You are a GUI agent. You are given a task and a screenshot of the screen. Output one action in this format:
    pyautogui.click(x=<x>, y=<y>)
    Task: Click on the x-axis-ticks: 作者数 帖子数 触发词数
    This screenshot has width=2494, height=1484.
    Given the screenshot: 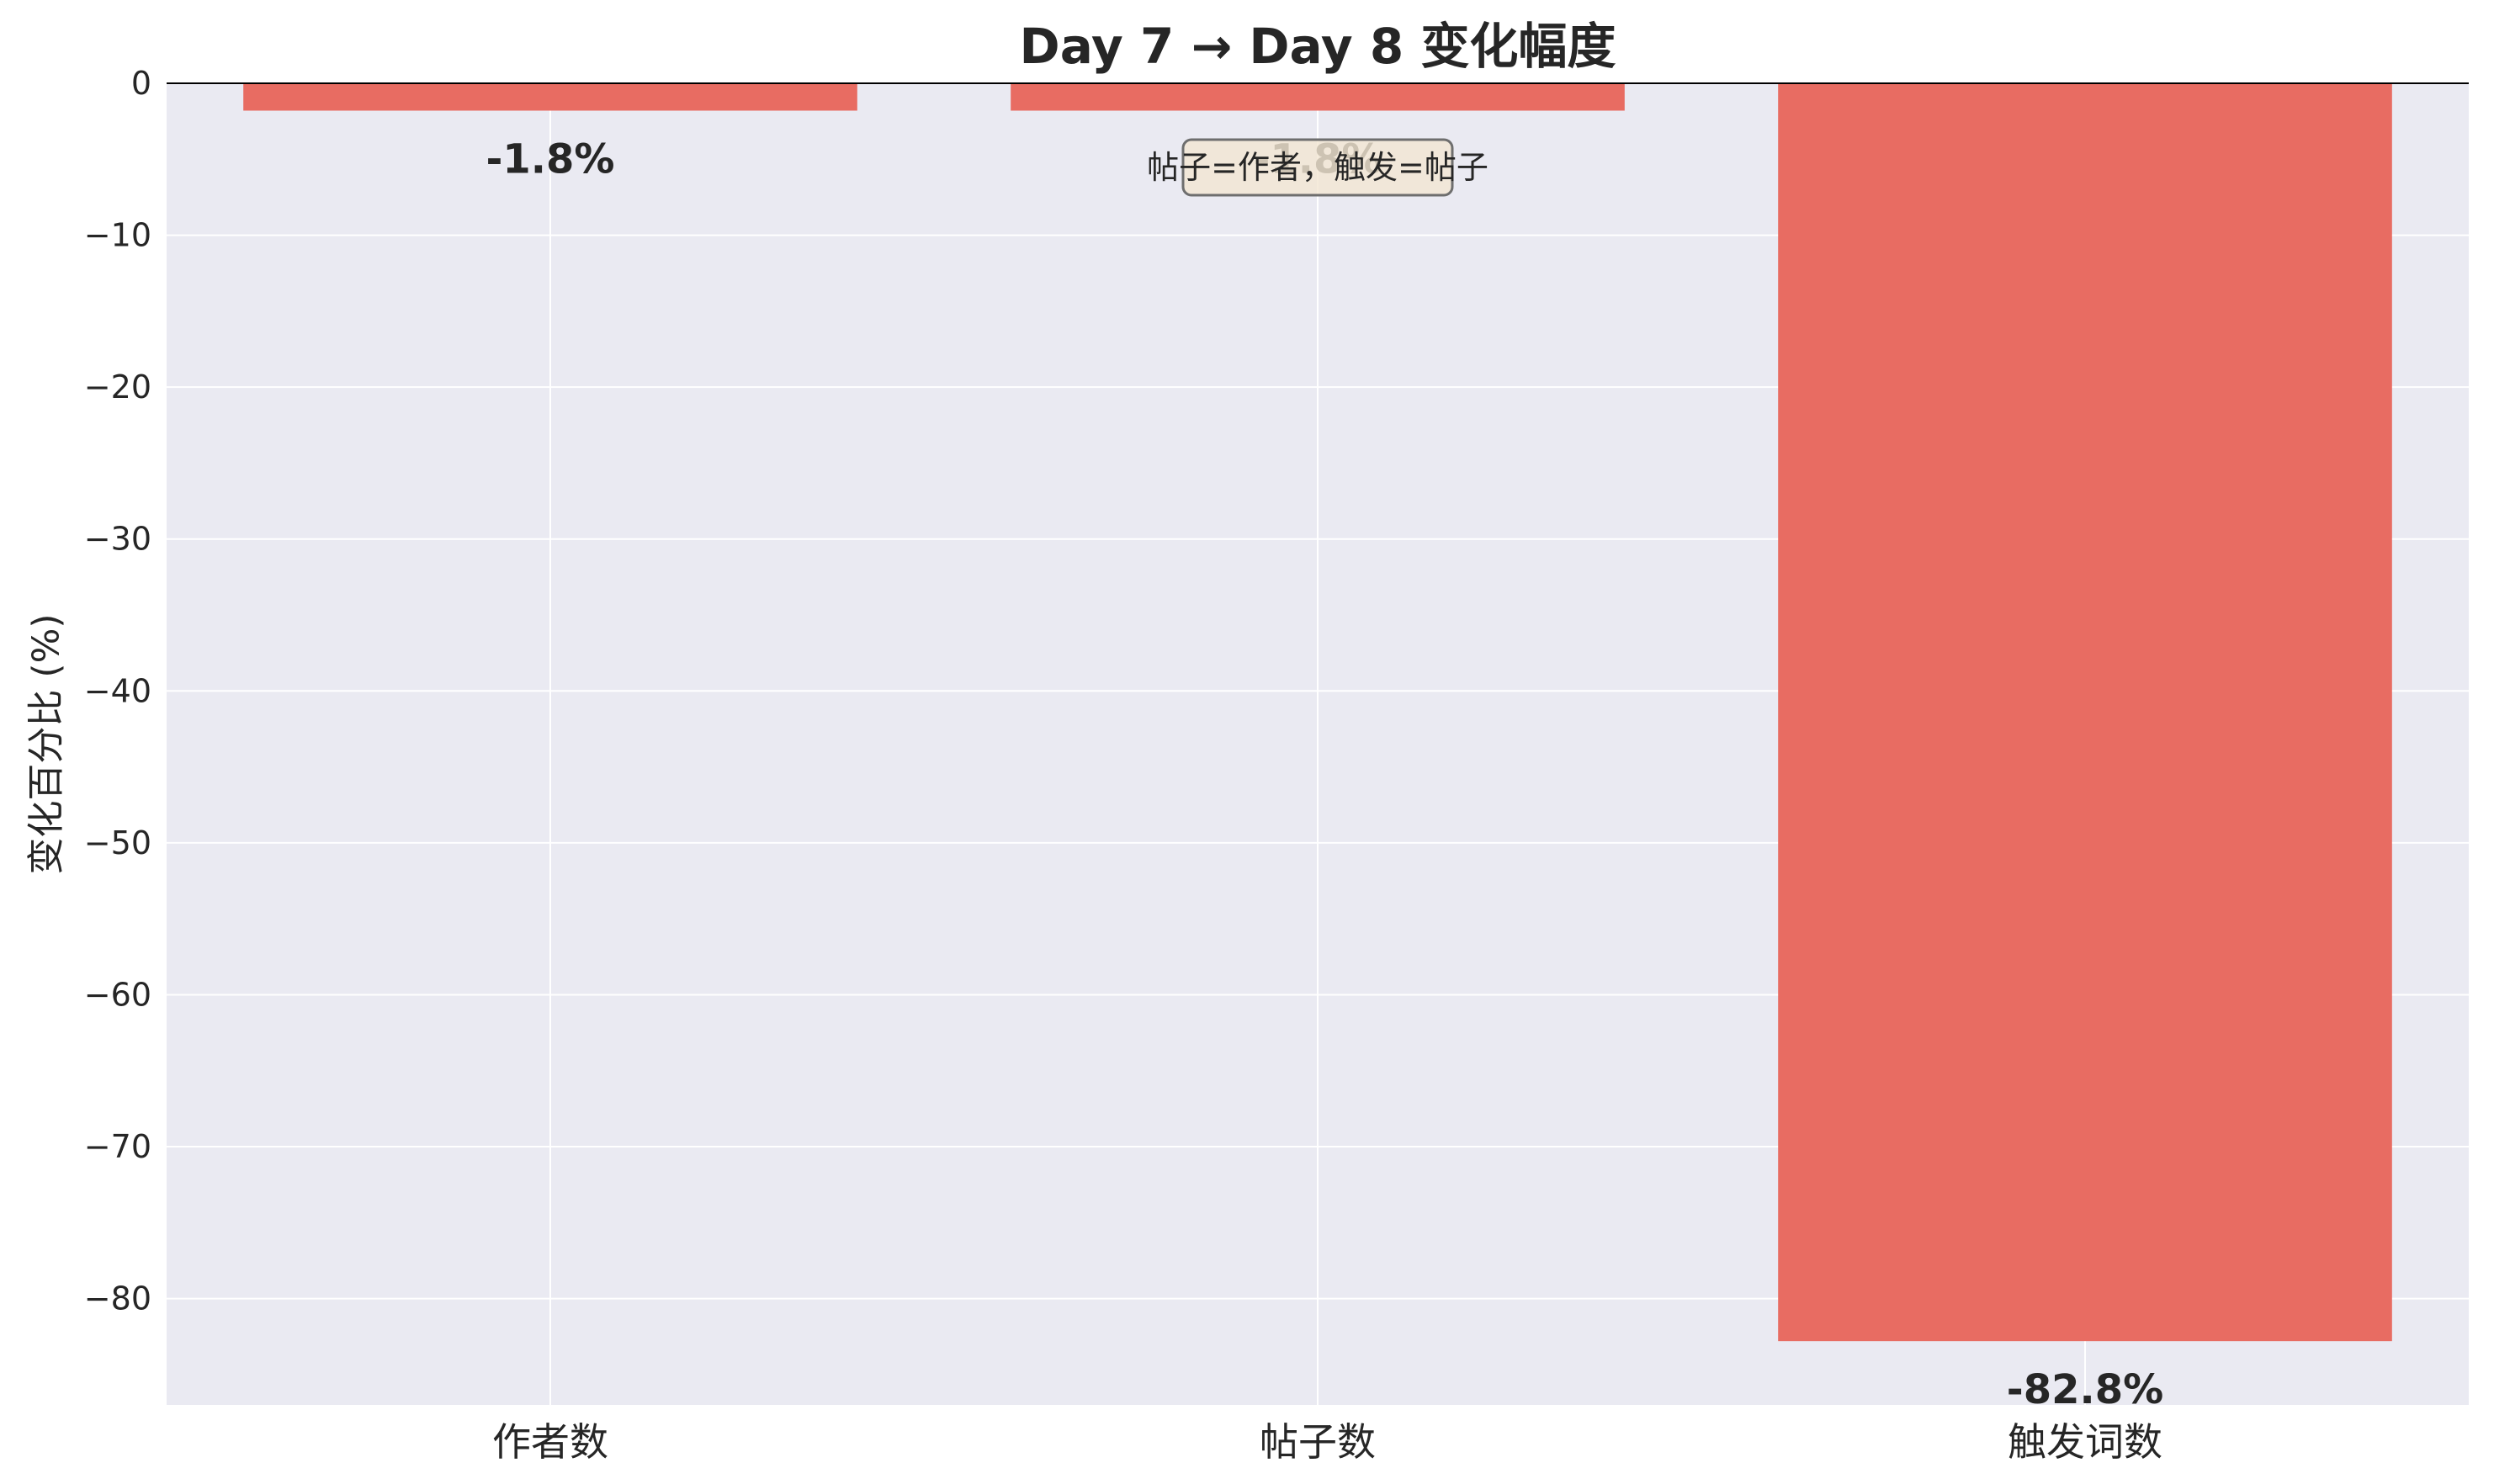 What is the action you would take?
    pyautogui.click(x=1327, y=1442)
    